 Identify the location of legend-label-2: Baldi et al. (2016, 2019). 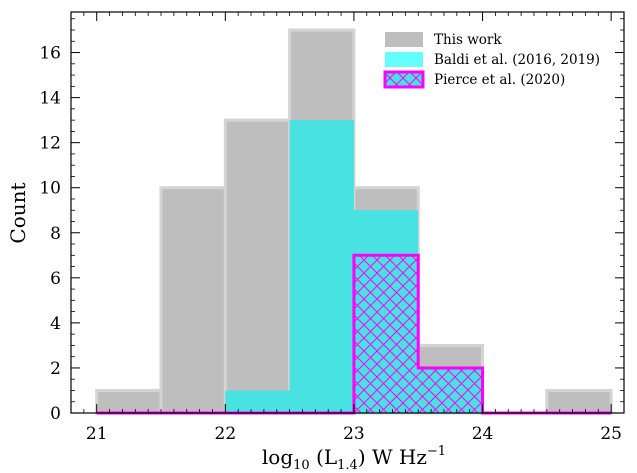
(517, 60).